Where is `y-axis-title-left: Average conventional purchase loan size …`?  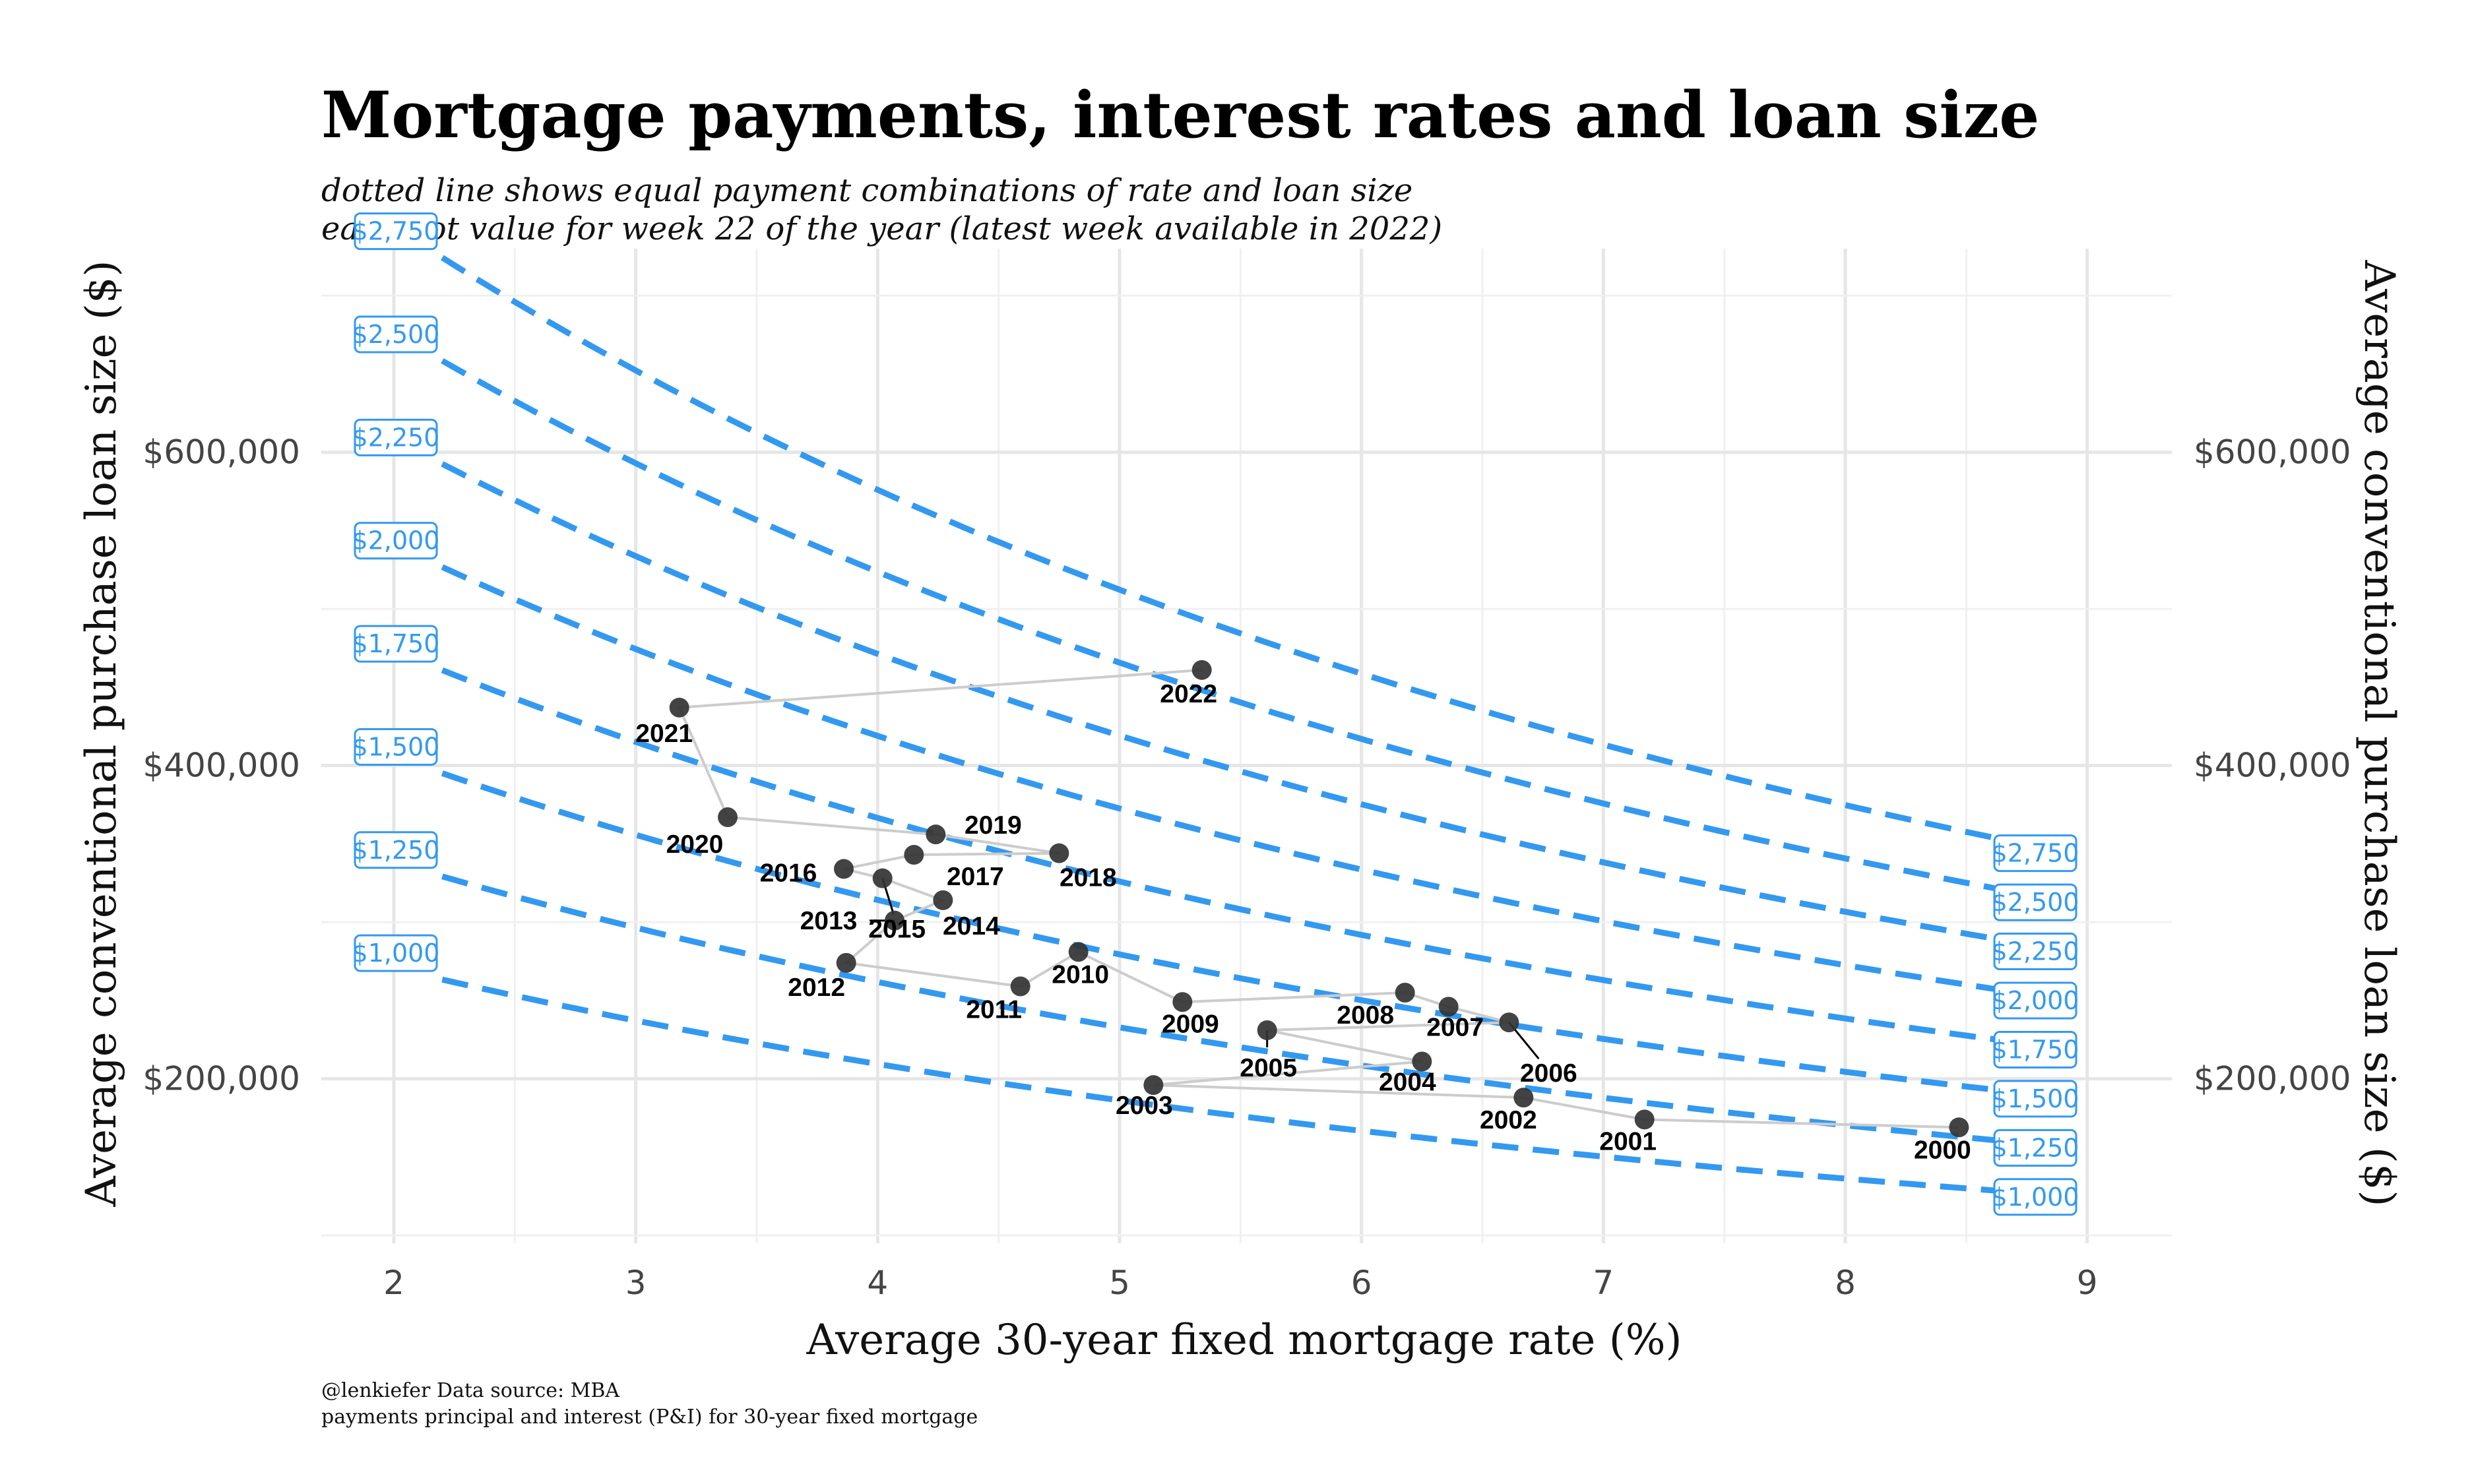
y-axis-title-left: Average conventional purchase loan size … is located at coordinates (101, 733).